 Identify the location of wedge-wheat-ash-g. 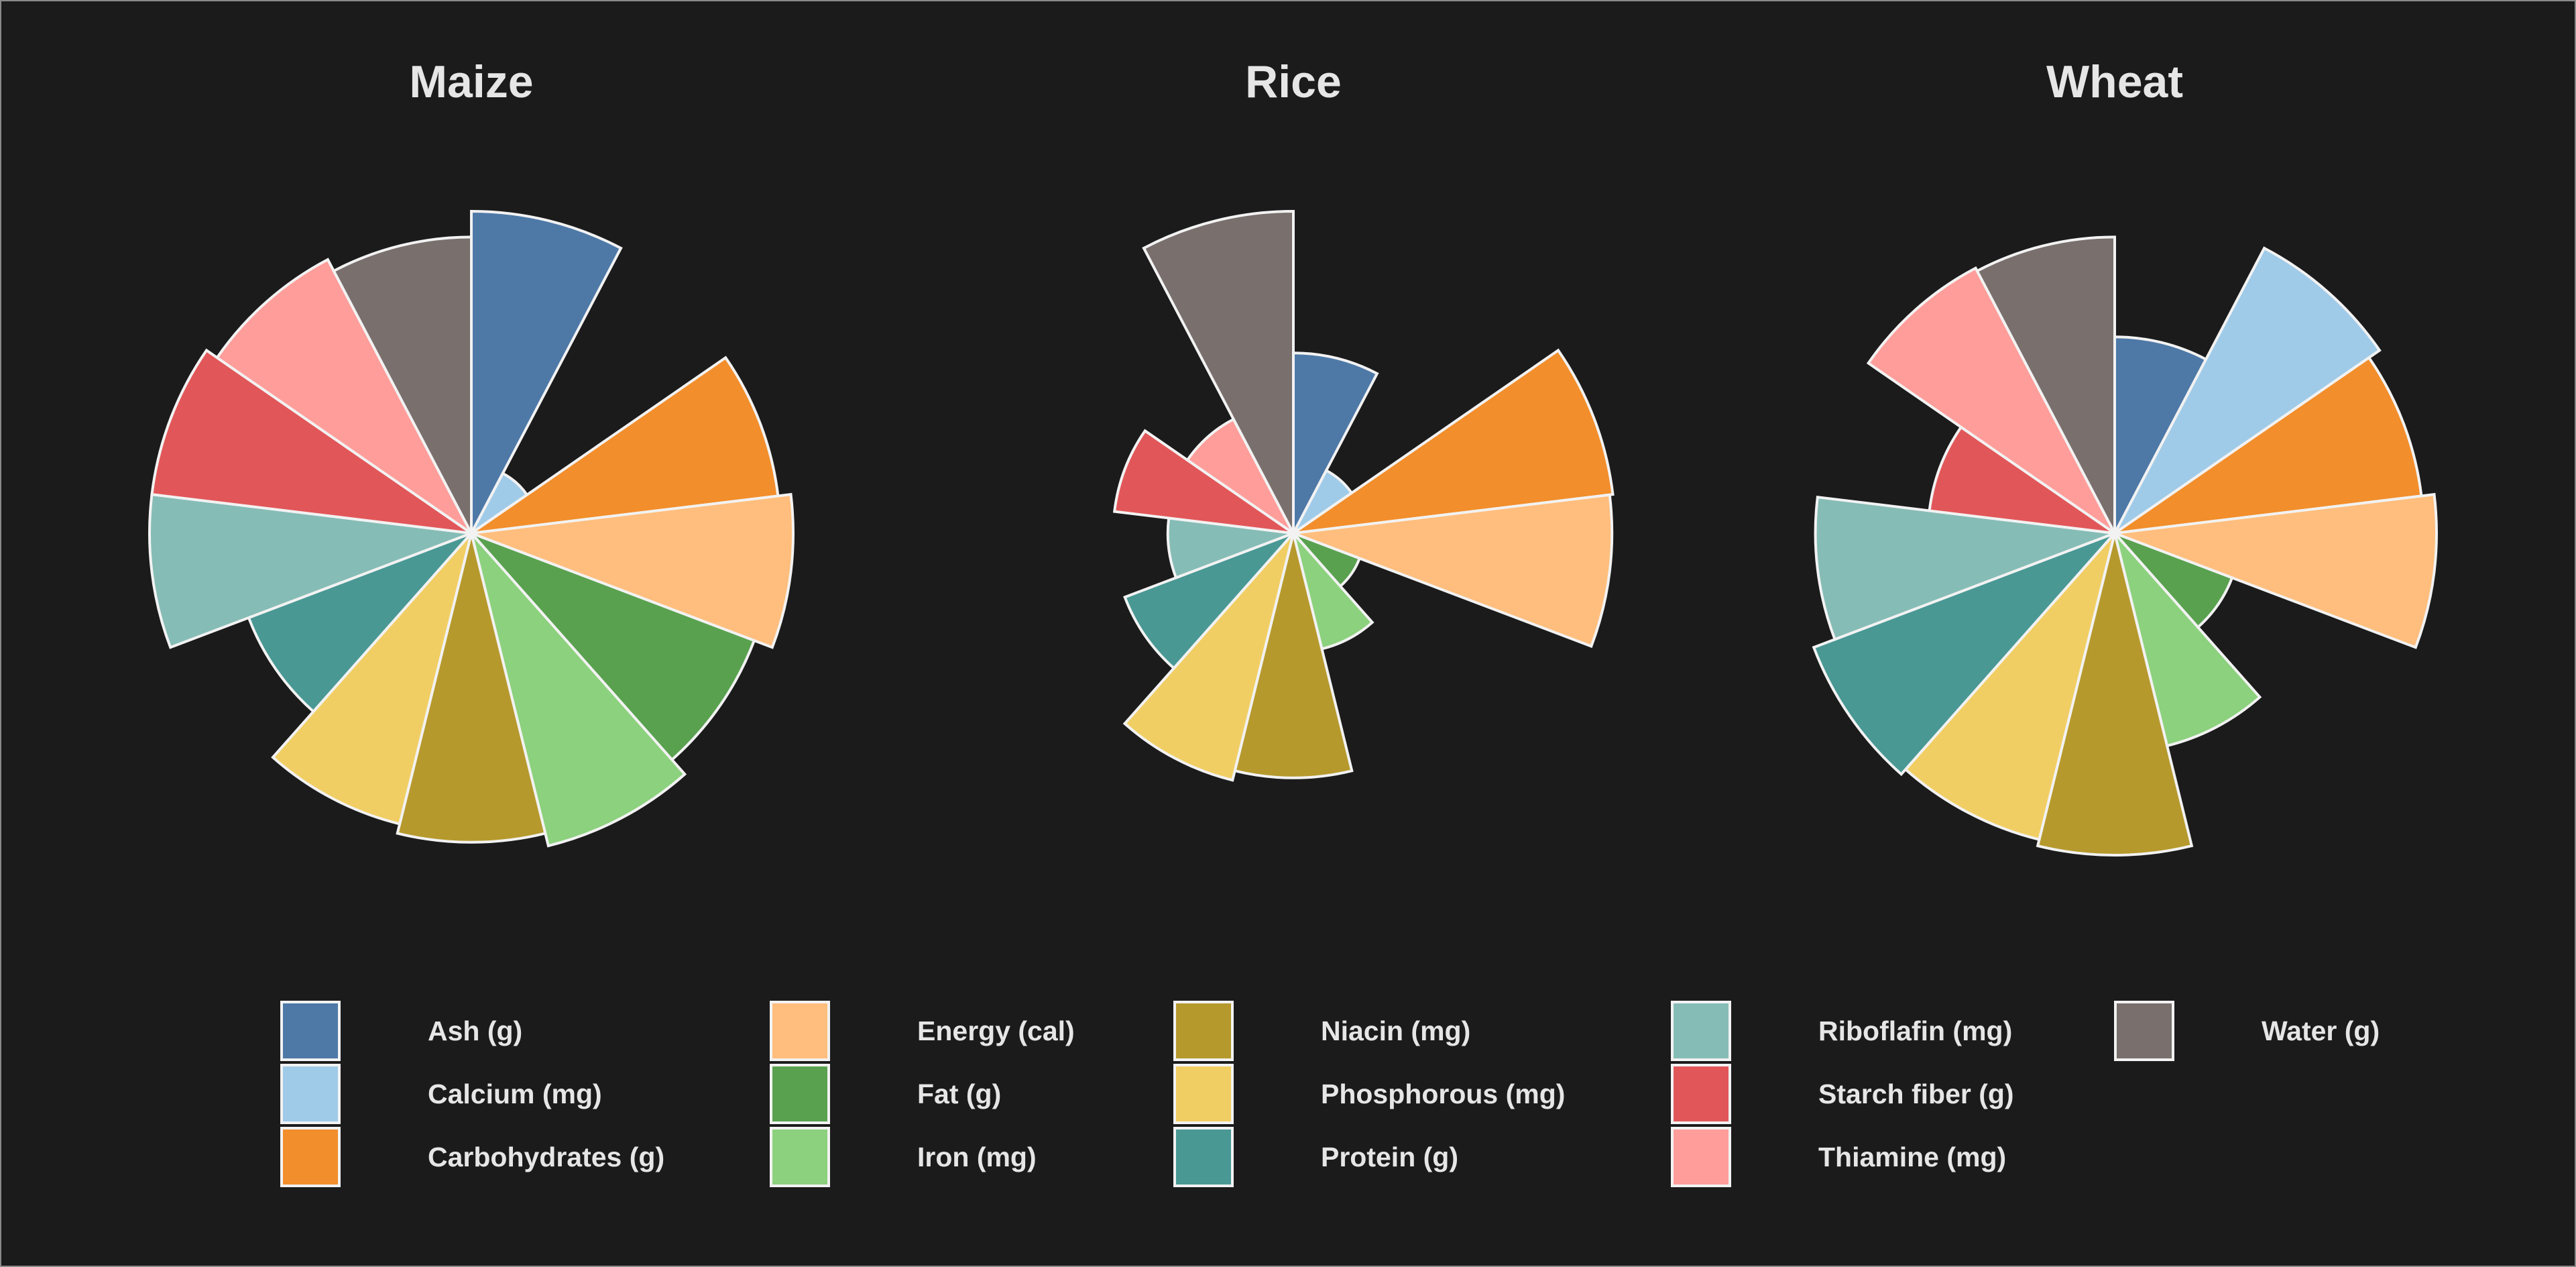
(2160, 435).